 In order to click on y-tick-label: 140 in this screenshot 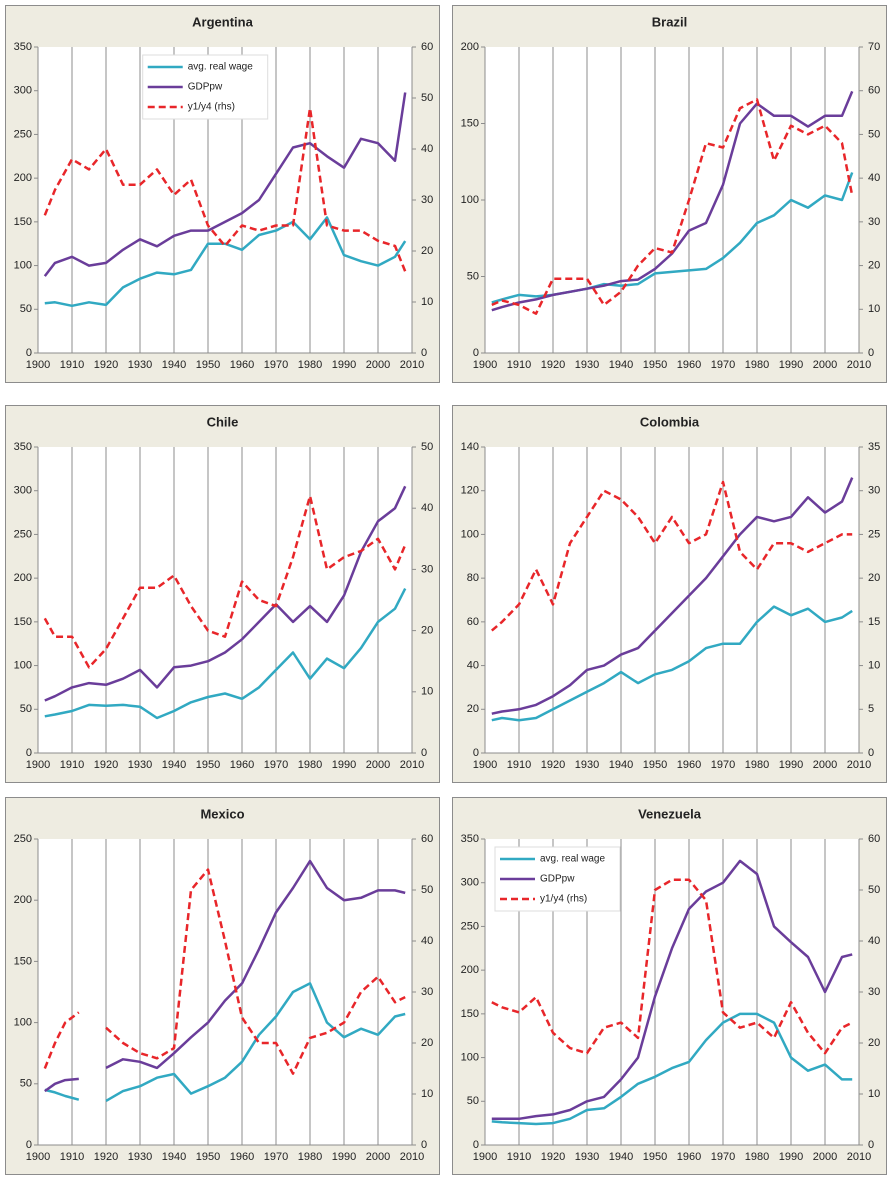, I will do `click(470, 447)`.